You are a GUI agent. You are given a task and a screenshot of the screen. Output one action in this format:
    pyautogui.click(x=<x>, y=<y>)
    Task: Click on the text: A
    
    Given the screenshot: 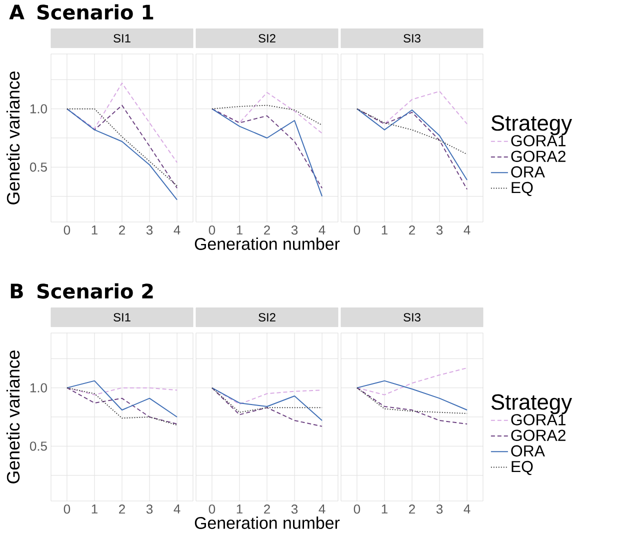 What is the action you would take?
    pyautogui.click(x=16, y=12)
    